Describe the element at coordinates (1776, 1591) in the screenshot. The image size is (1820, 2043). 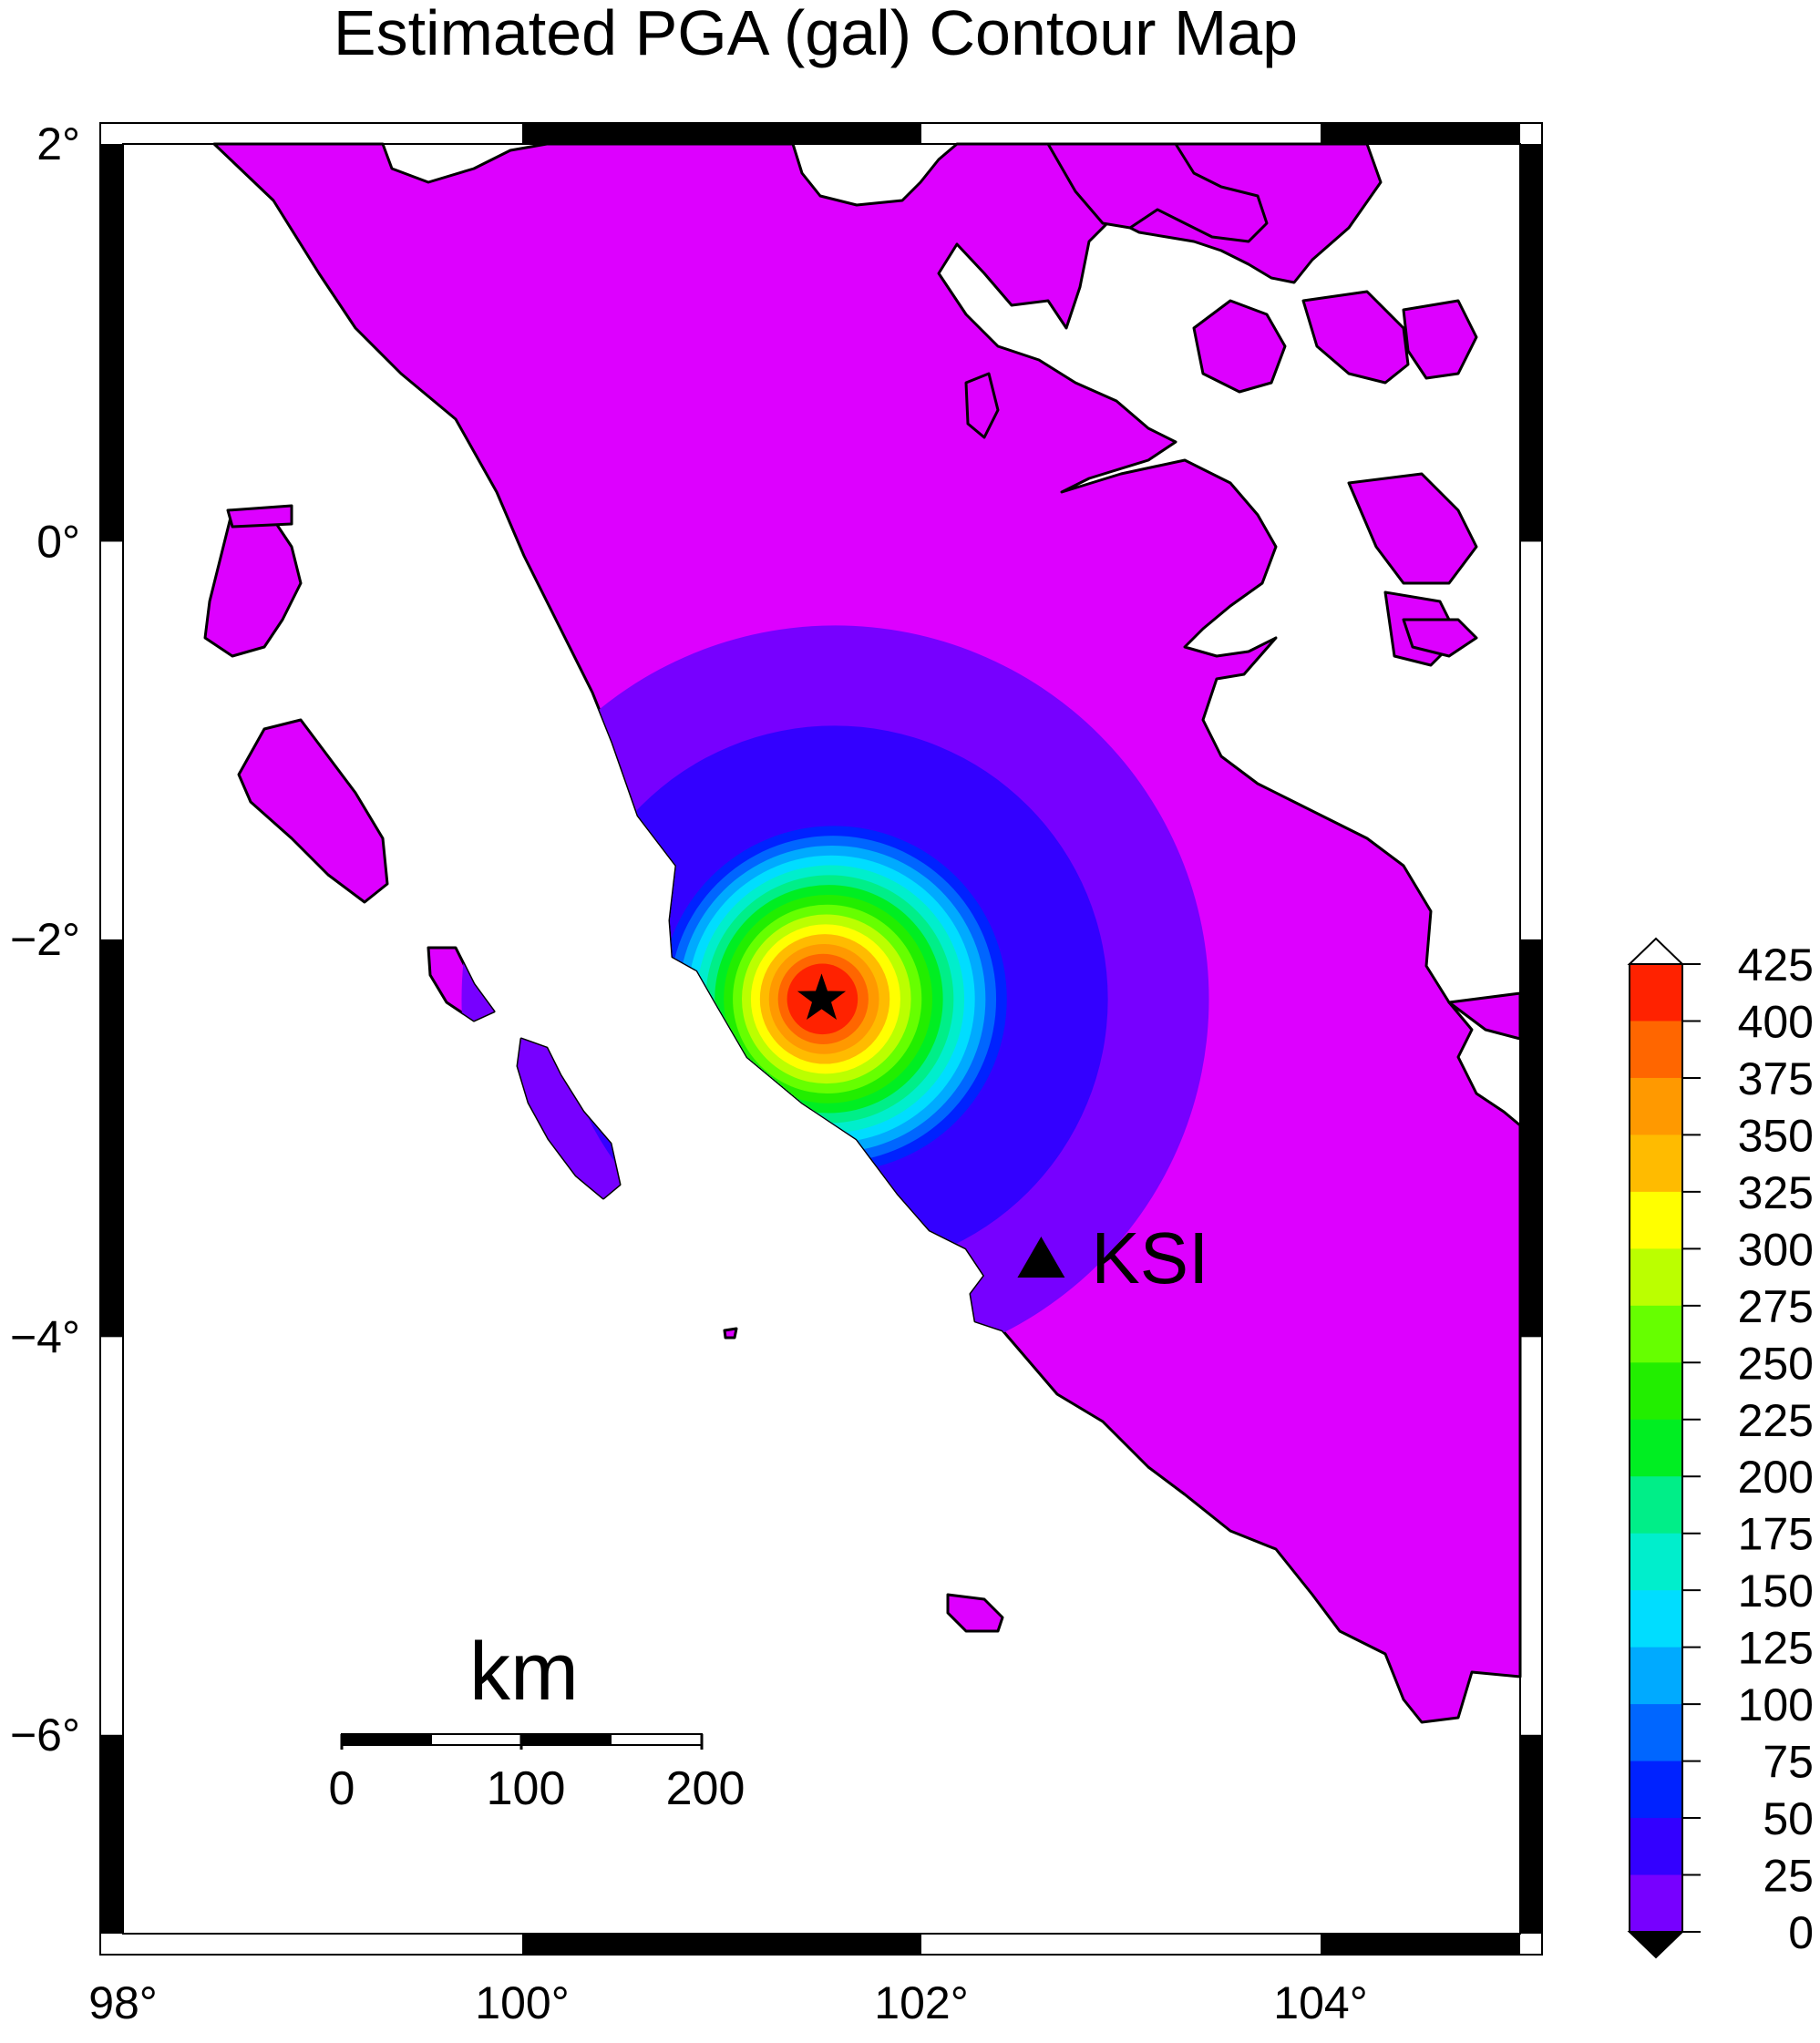
I see `colorbar-label: 150` at that location.